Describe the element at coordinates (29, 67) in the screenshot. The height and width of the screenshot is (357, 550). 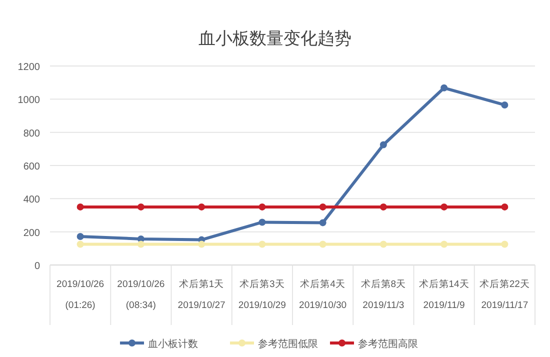
I see `y-tick-label: 1200` at that location.